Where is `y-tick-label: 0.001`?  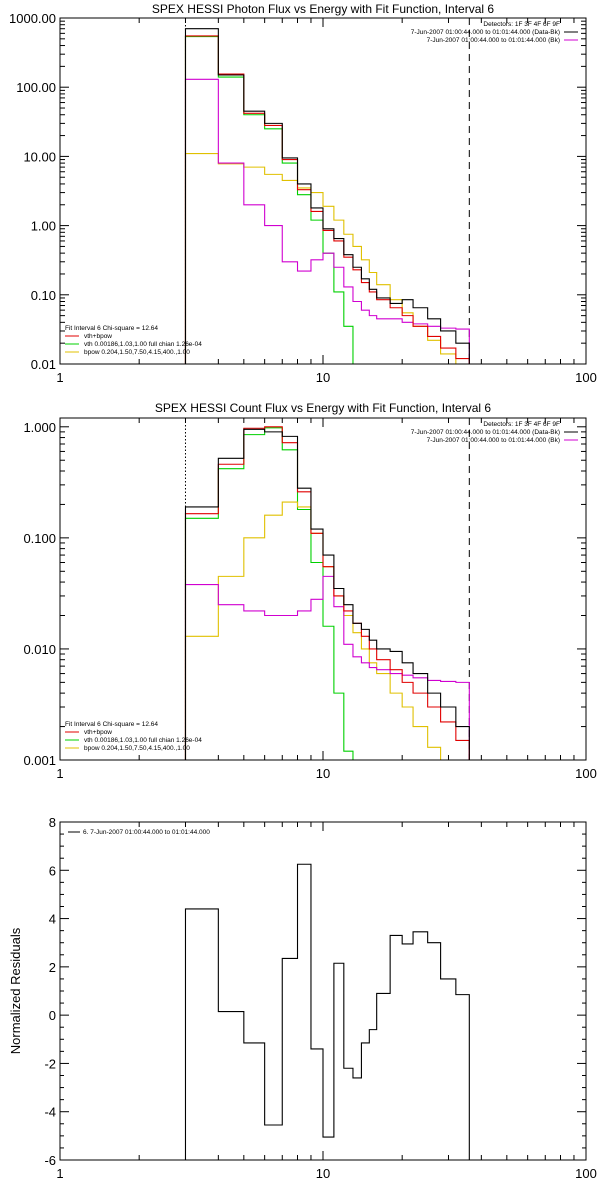 y-tick-label: 0.001 is located at coordinates (39, 760).